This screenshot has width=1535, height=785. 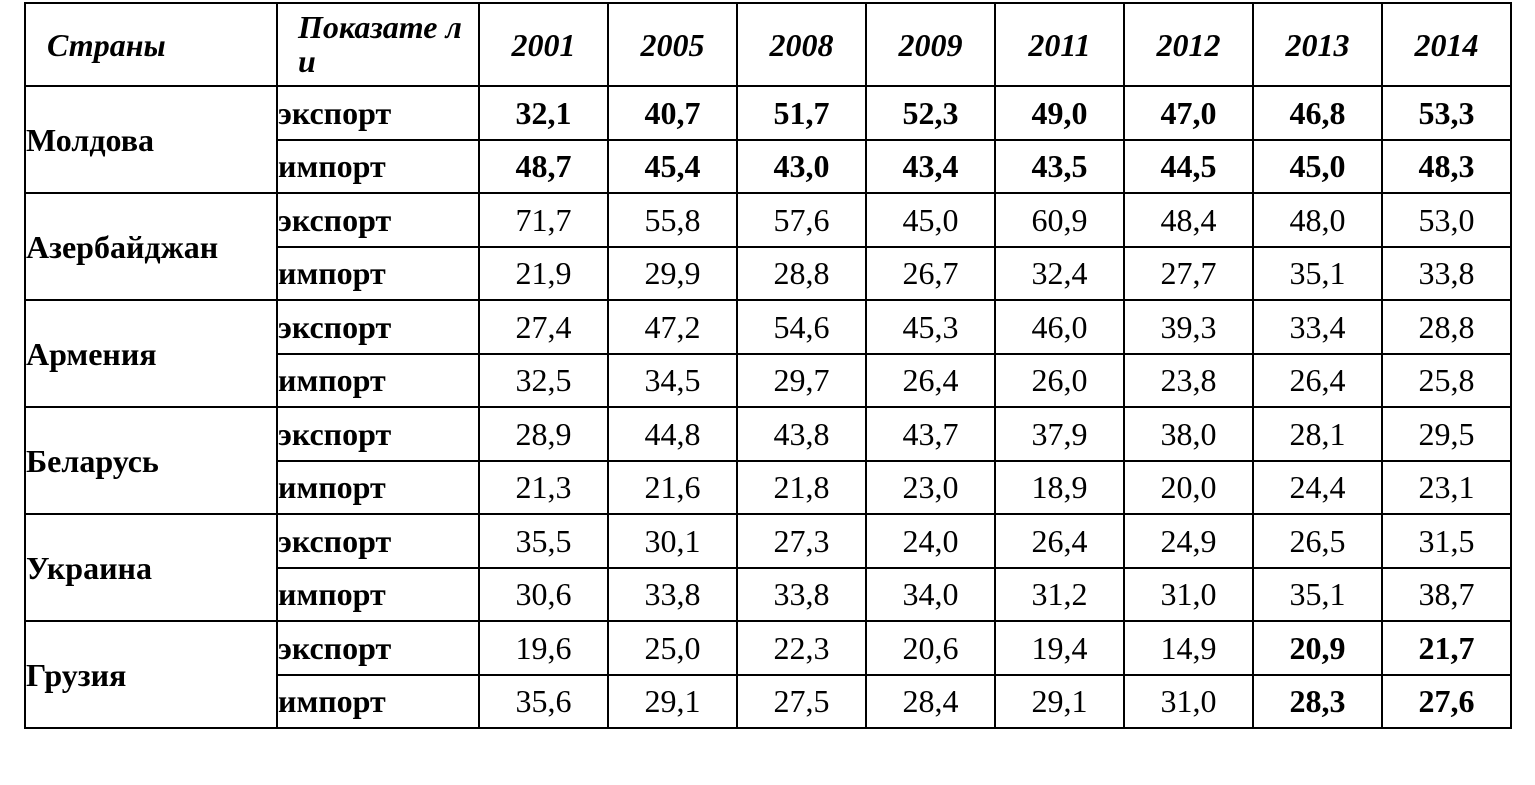 What do you see at coordinates (1059, 273) in the screenshot?
I see `value-cell: 32,4` at bounding box center [1059, 273].